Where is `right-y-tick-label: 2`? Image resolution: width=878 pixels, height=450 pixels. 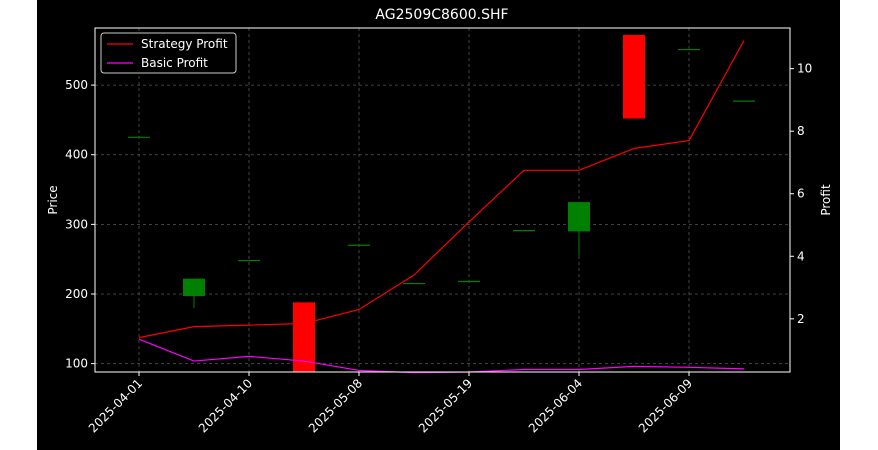
right-y-tick-label: 2 is located at coordinates (801, 319).